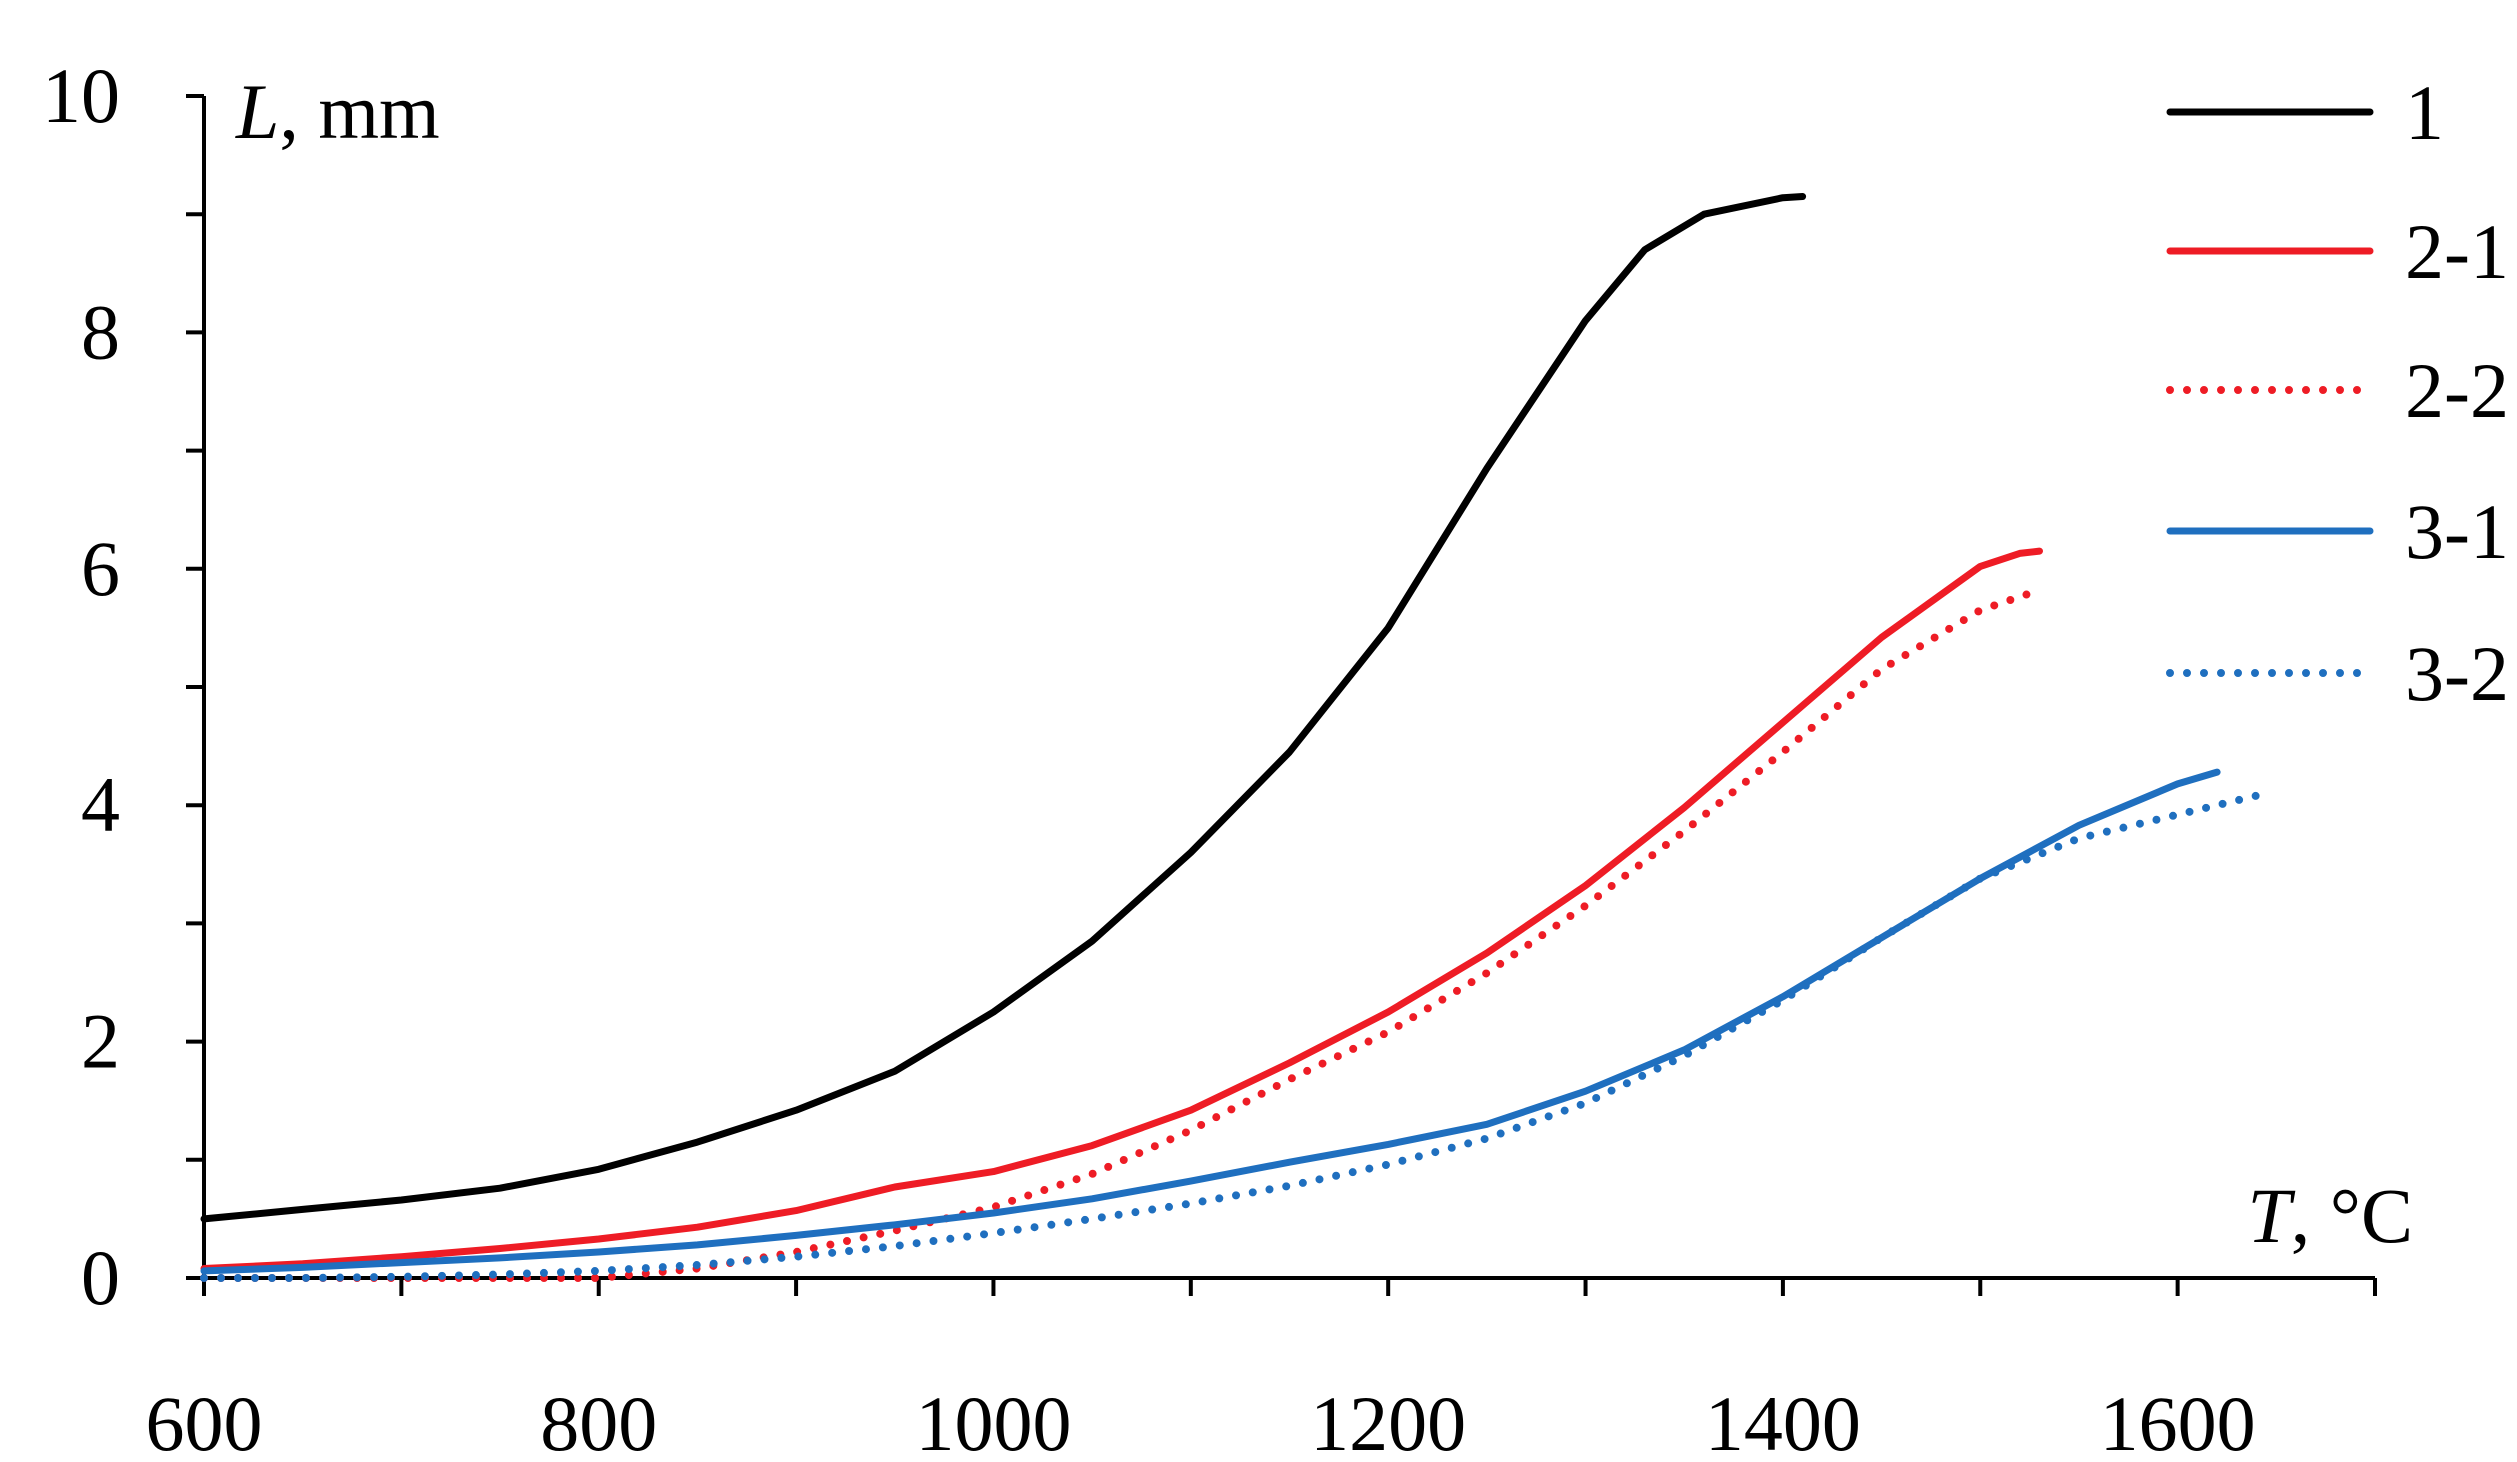 This screenshot has width=2517, height=1462. What do you see at coordinates (2424, 112) in the screenshot?
I see `legend-label-1: 1` at bounding box center [2424, 112].